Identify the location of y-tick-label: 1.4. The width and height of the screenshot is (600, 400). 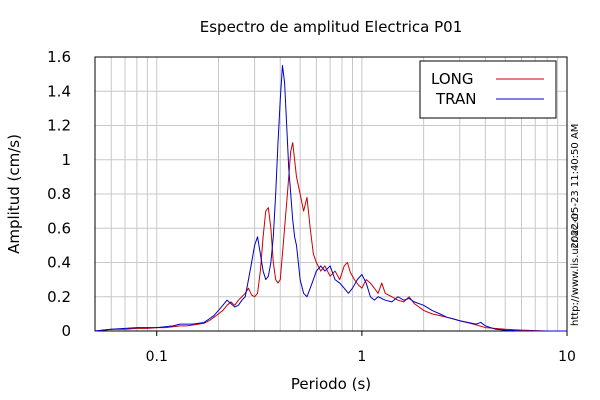
(59, 91).